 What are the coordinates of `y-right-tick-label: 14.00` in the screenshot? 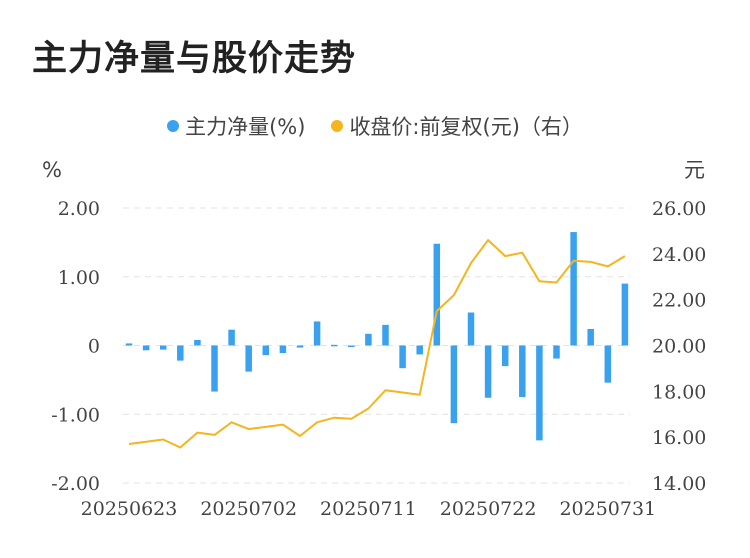 It's located at (679, 484).